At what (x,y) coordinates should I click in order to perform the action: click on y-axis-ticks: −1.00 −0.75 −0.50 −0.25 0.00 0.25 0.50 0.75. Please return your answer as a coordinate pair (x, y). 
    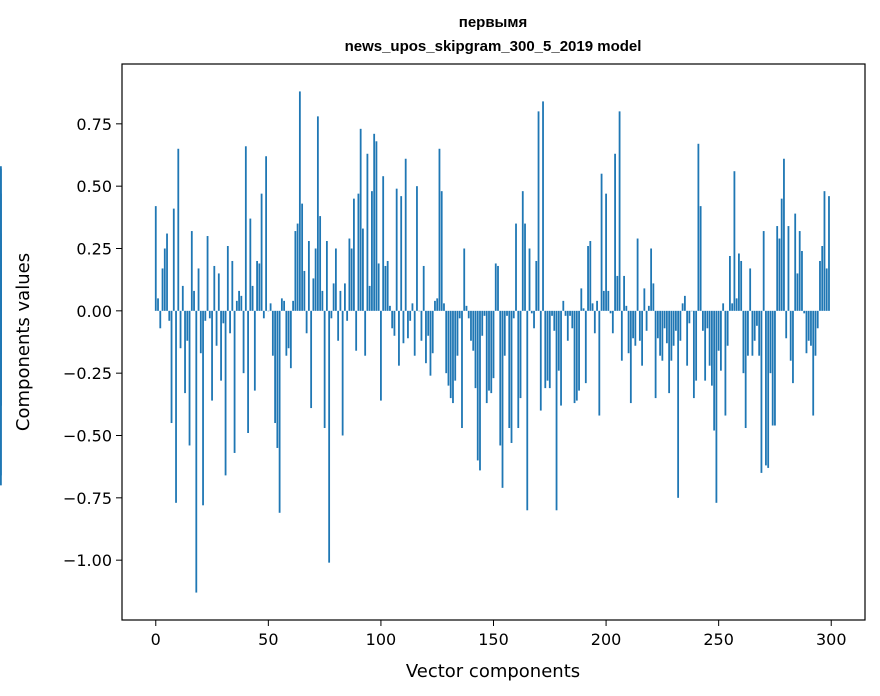
    Looking at the image, I should click on (92, 342).